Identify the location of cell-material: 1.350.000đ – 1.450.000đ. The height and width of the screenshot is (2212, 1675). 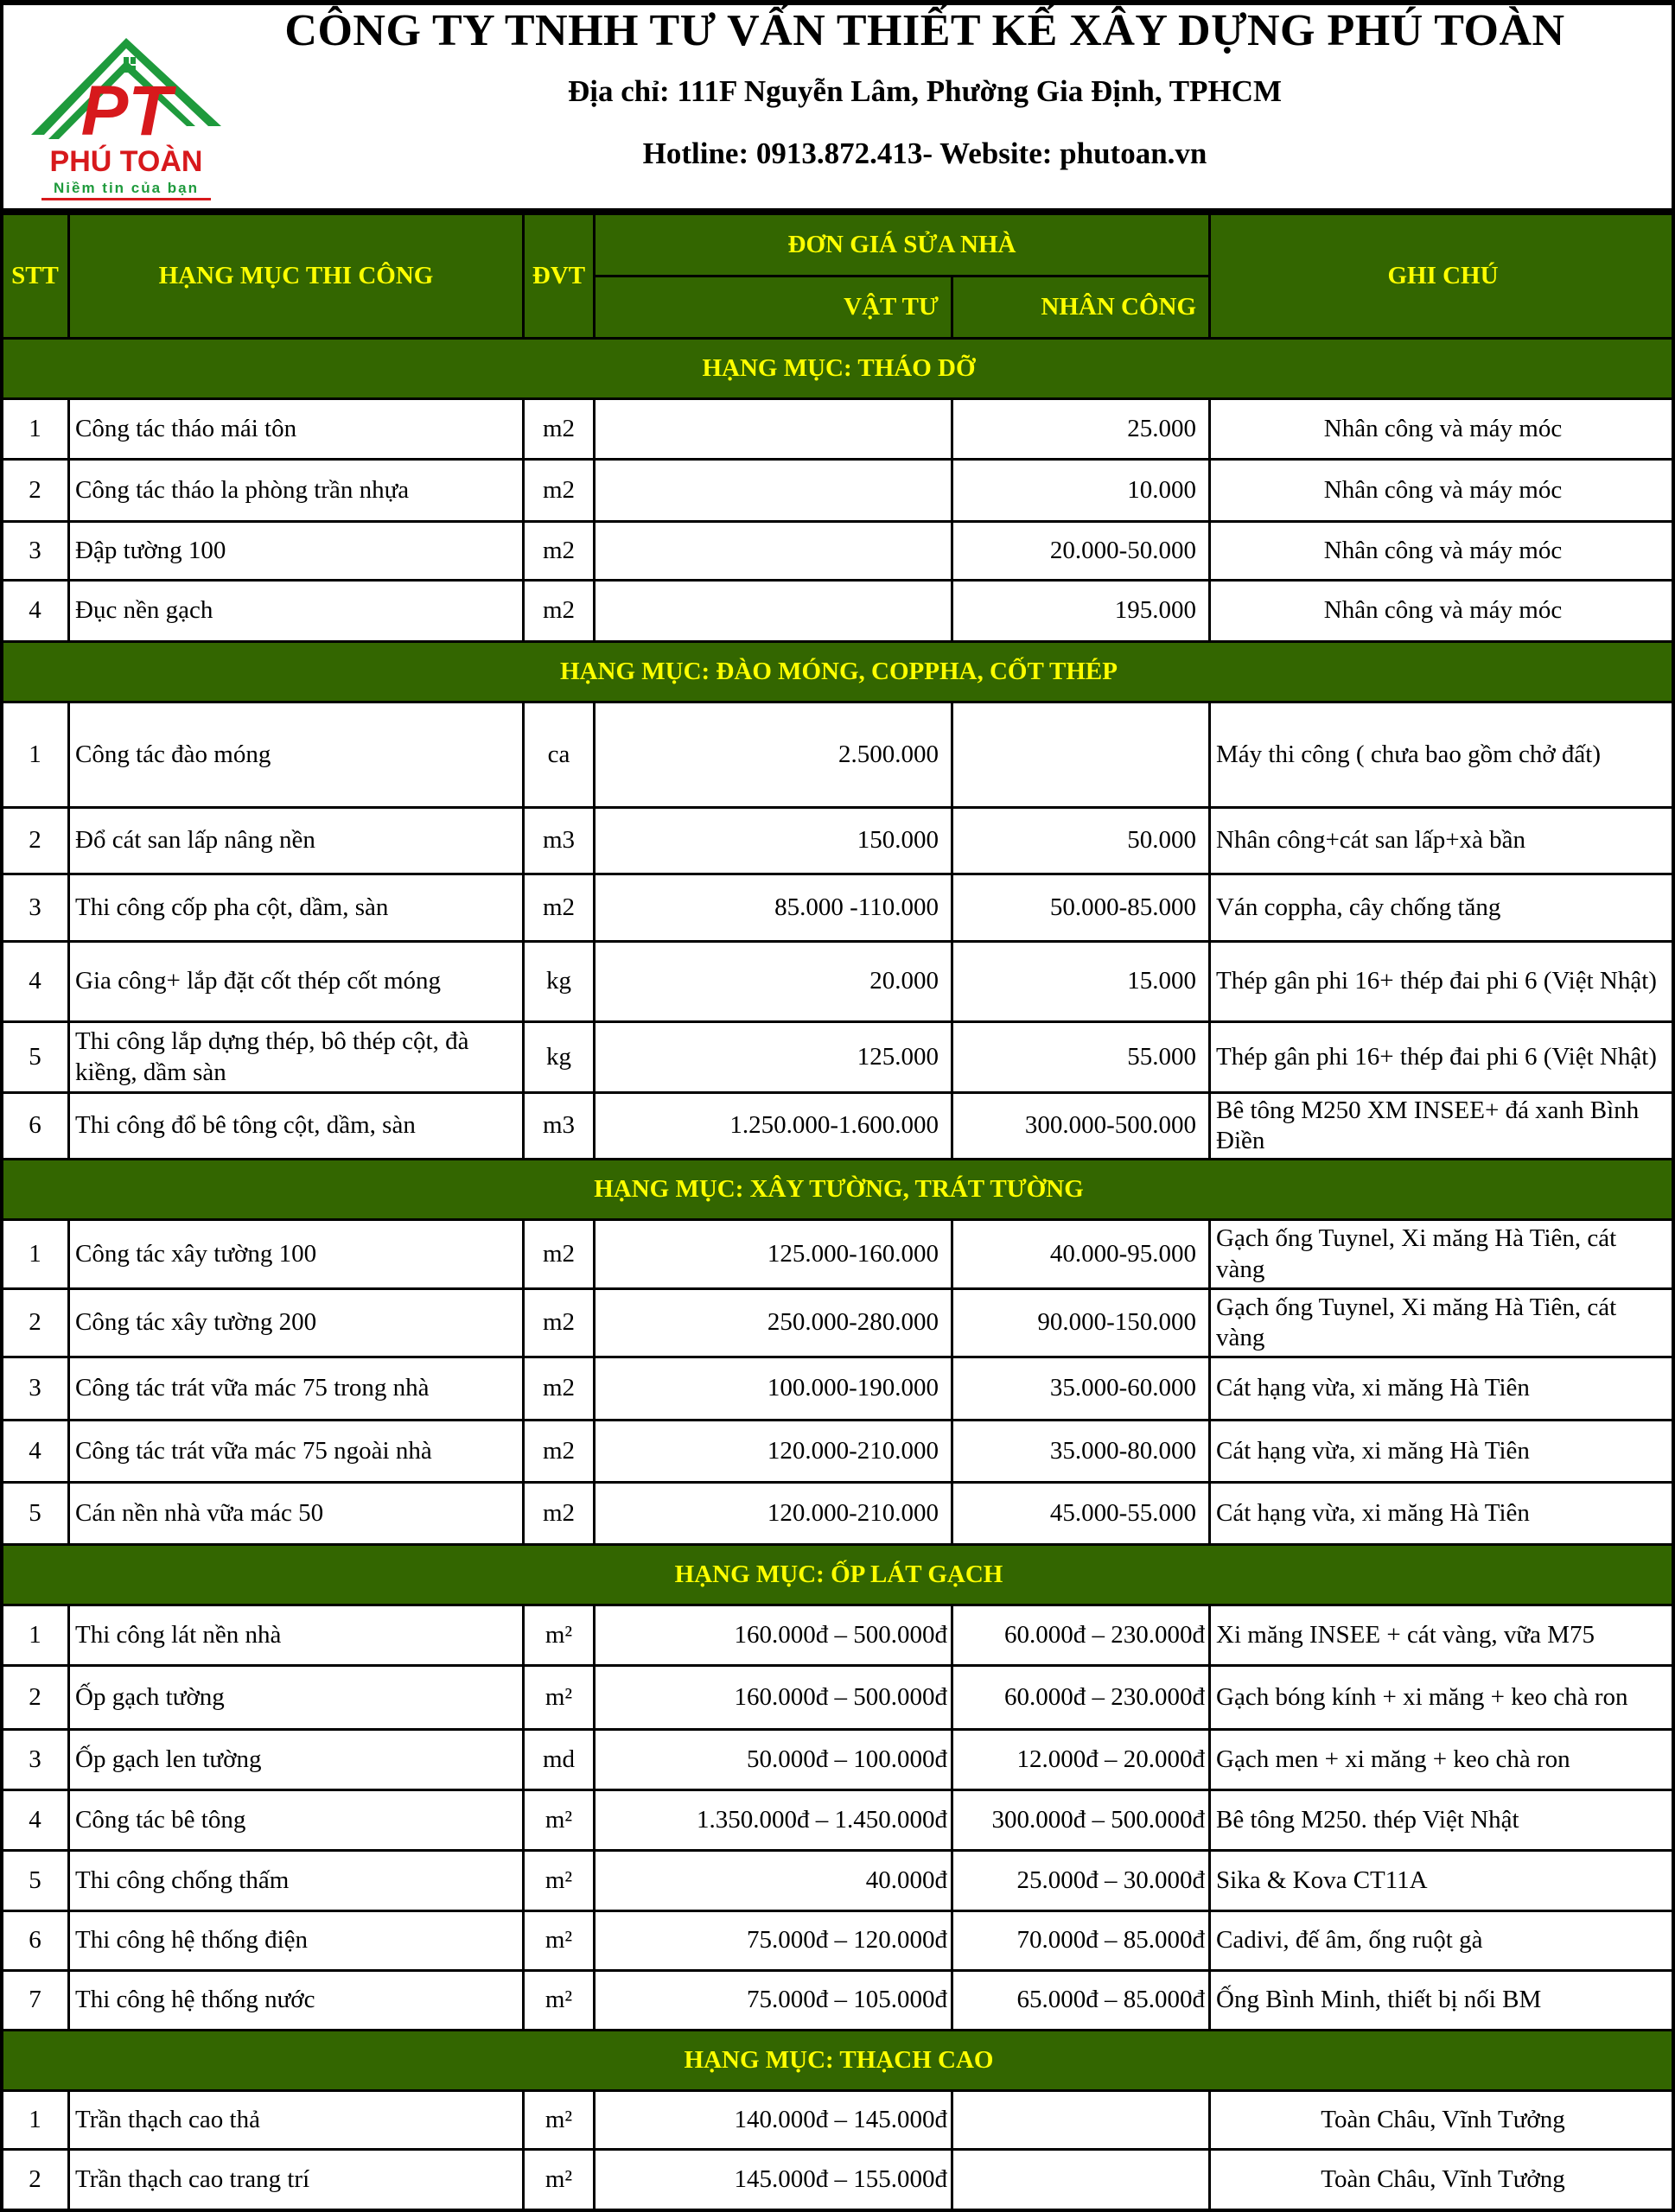
(773, 1820).